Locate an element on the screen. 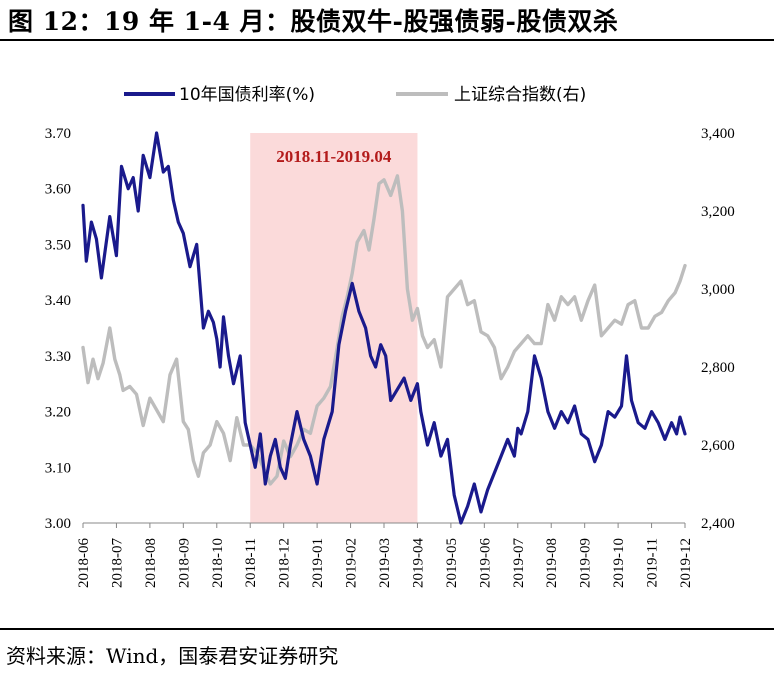 The height and width of the screenshot is (679, 774). y-left-tick-label: 3.00 is located at coordinates (58, 524).